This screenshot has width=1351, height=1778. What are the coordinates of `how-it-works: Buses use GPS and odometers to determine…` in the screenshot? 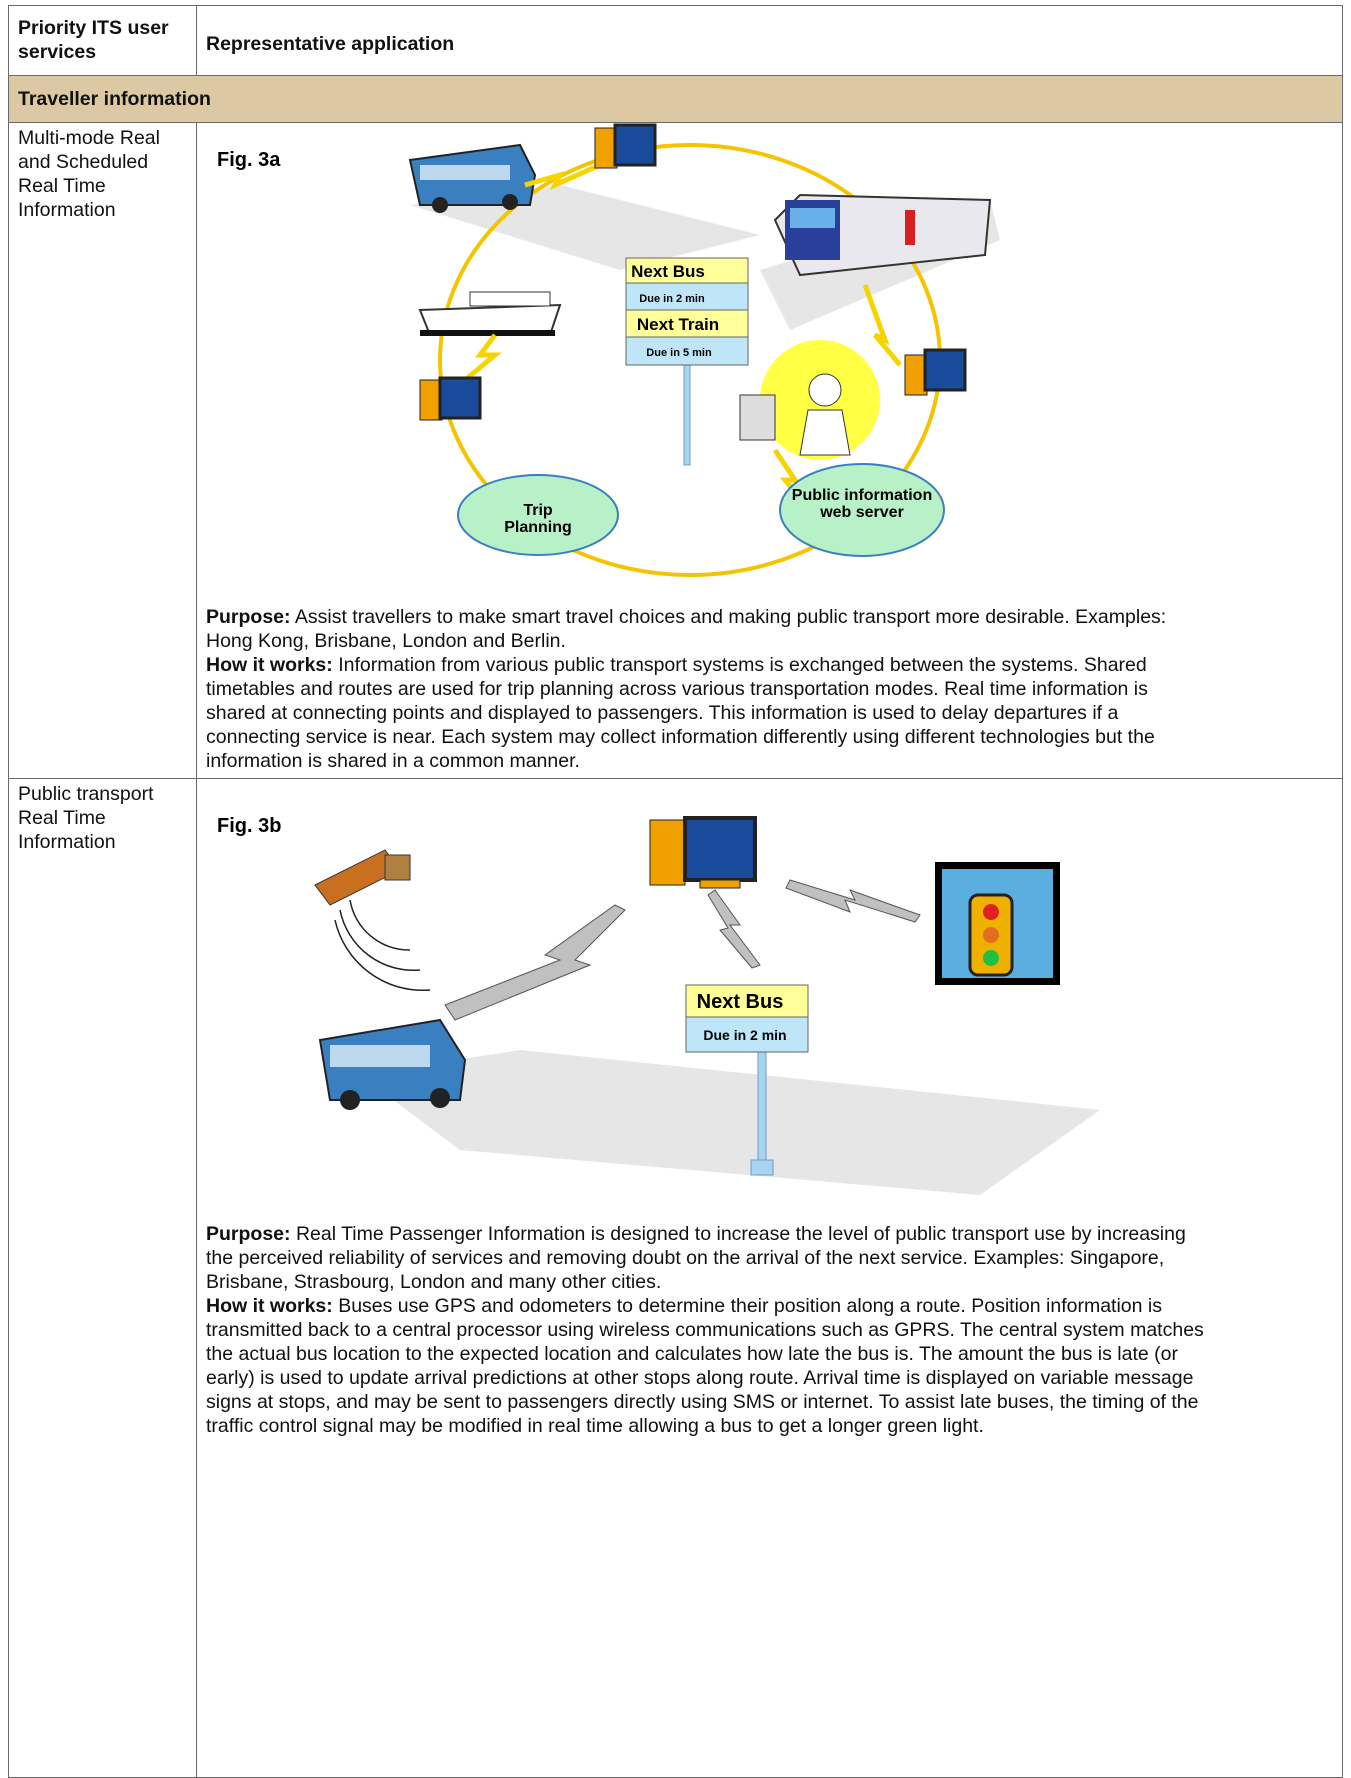 It's located at (705, 1366).